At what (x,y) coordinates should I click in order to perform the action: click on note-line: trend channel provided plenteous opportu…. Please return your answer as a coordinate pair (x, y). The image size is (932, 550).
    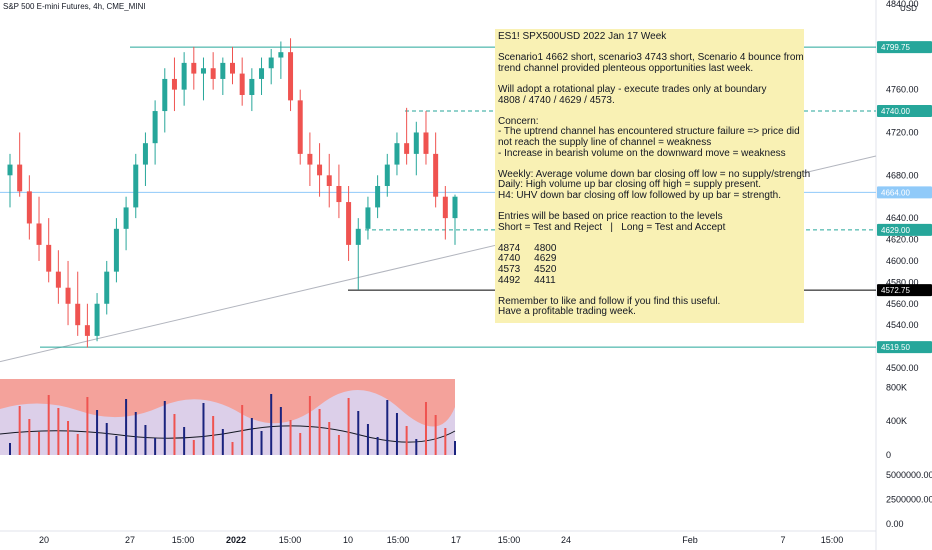
    Looking at the image, I should click on (626, 68).